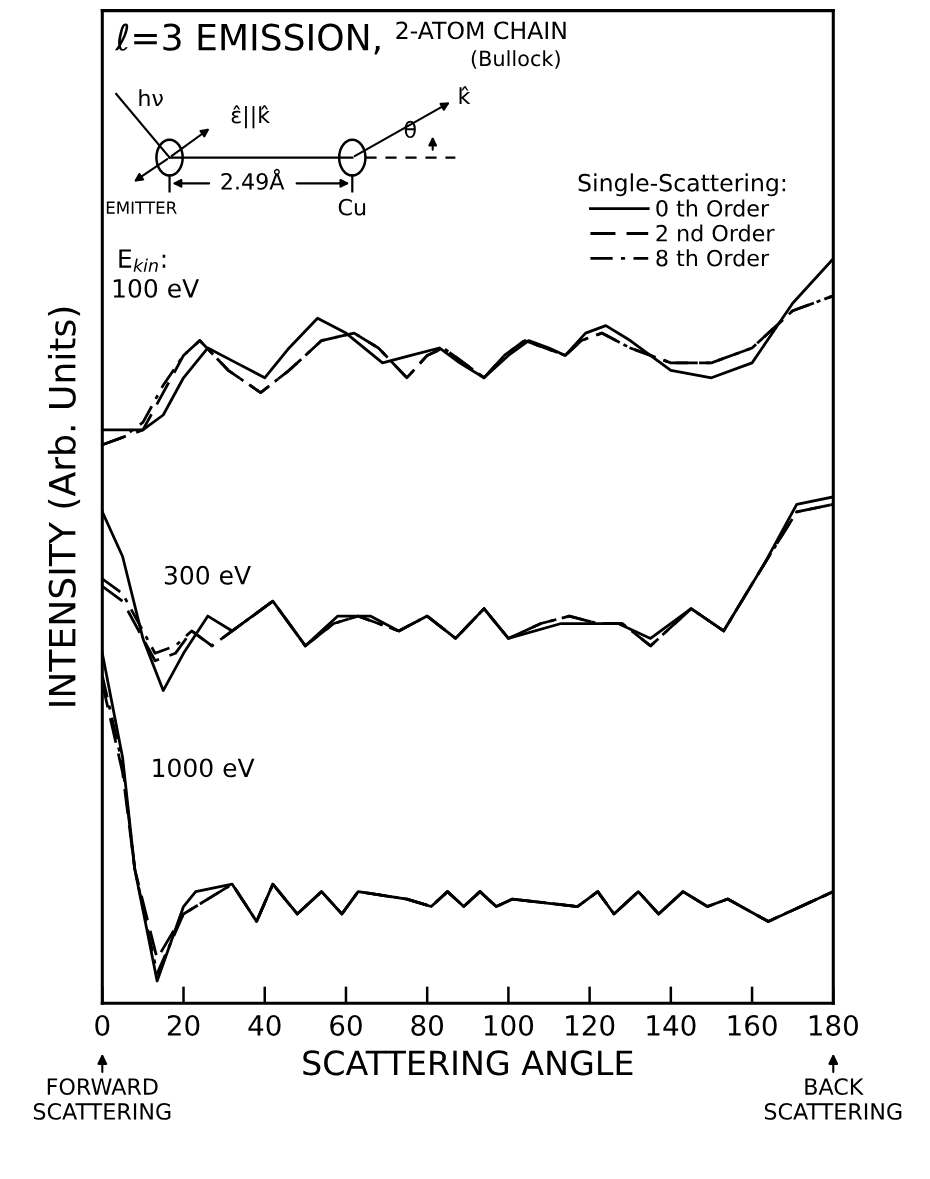 The width and height of the screenshot is (930, 1179). Describe the element at coordinates (682, 185) in the screenshot. I see `legend-title: Single-Scattering:` at that location.